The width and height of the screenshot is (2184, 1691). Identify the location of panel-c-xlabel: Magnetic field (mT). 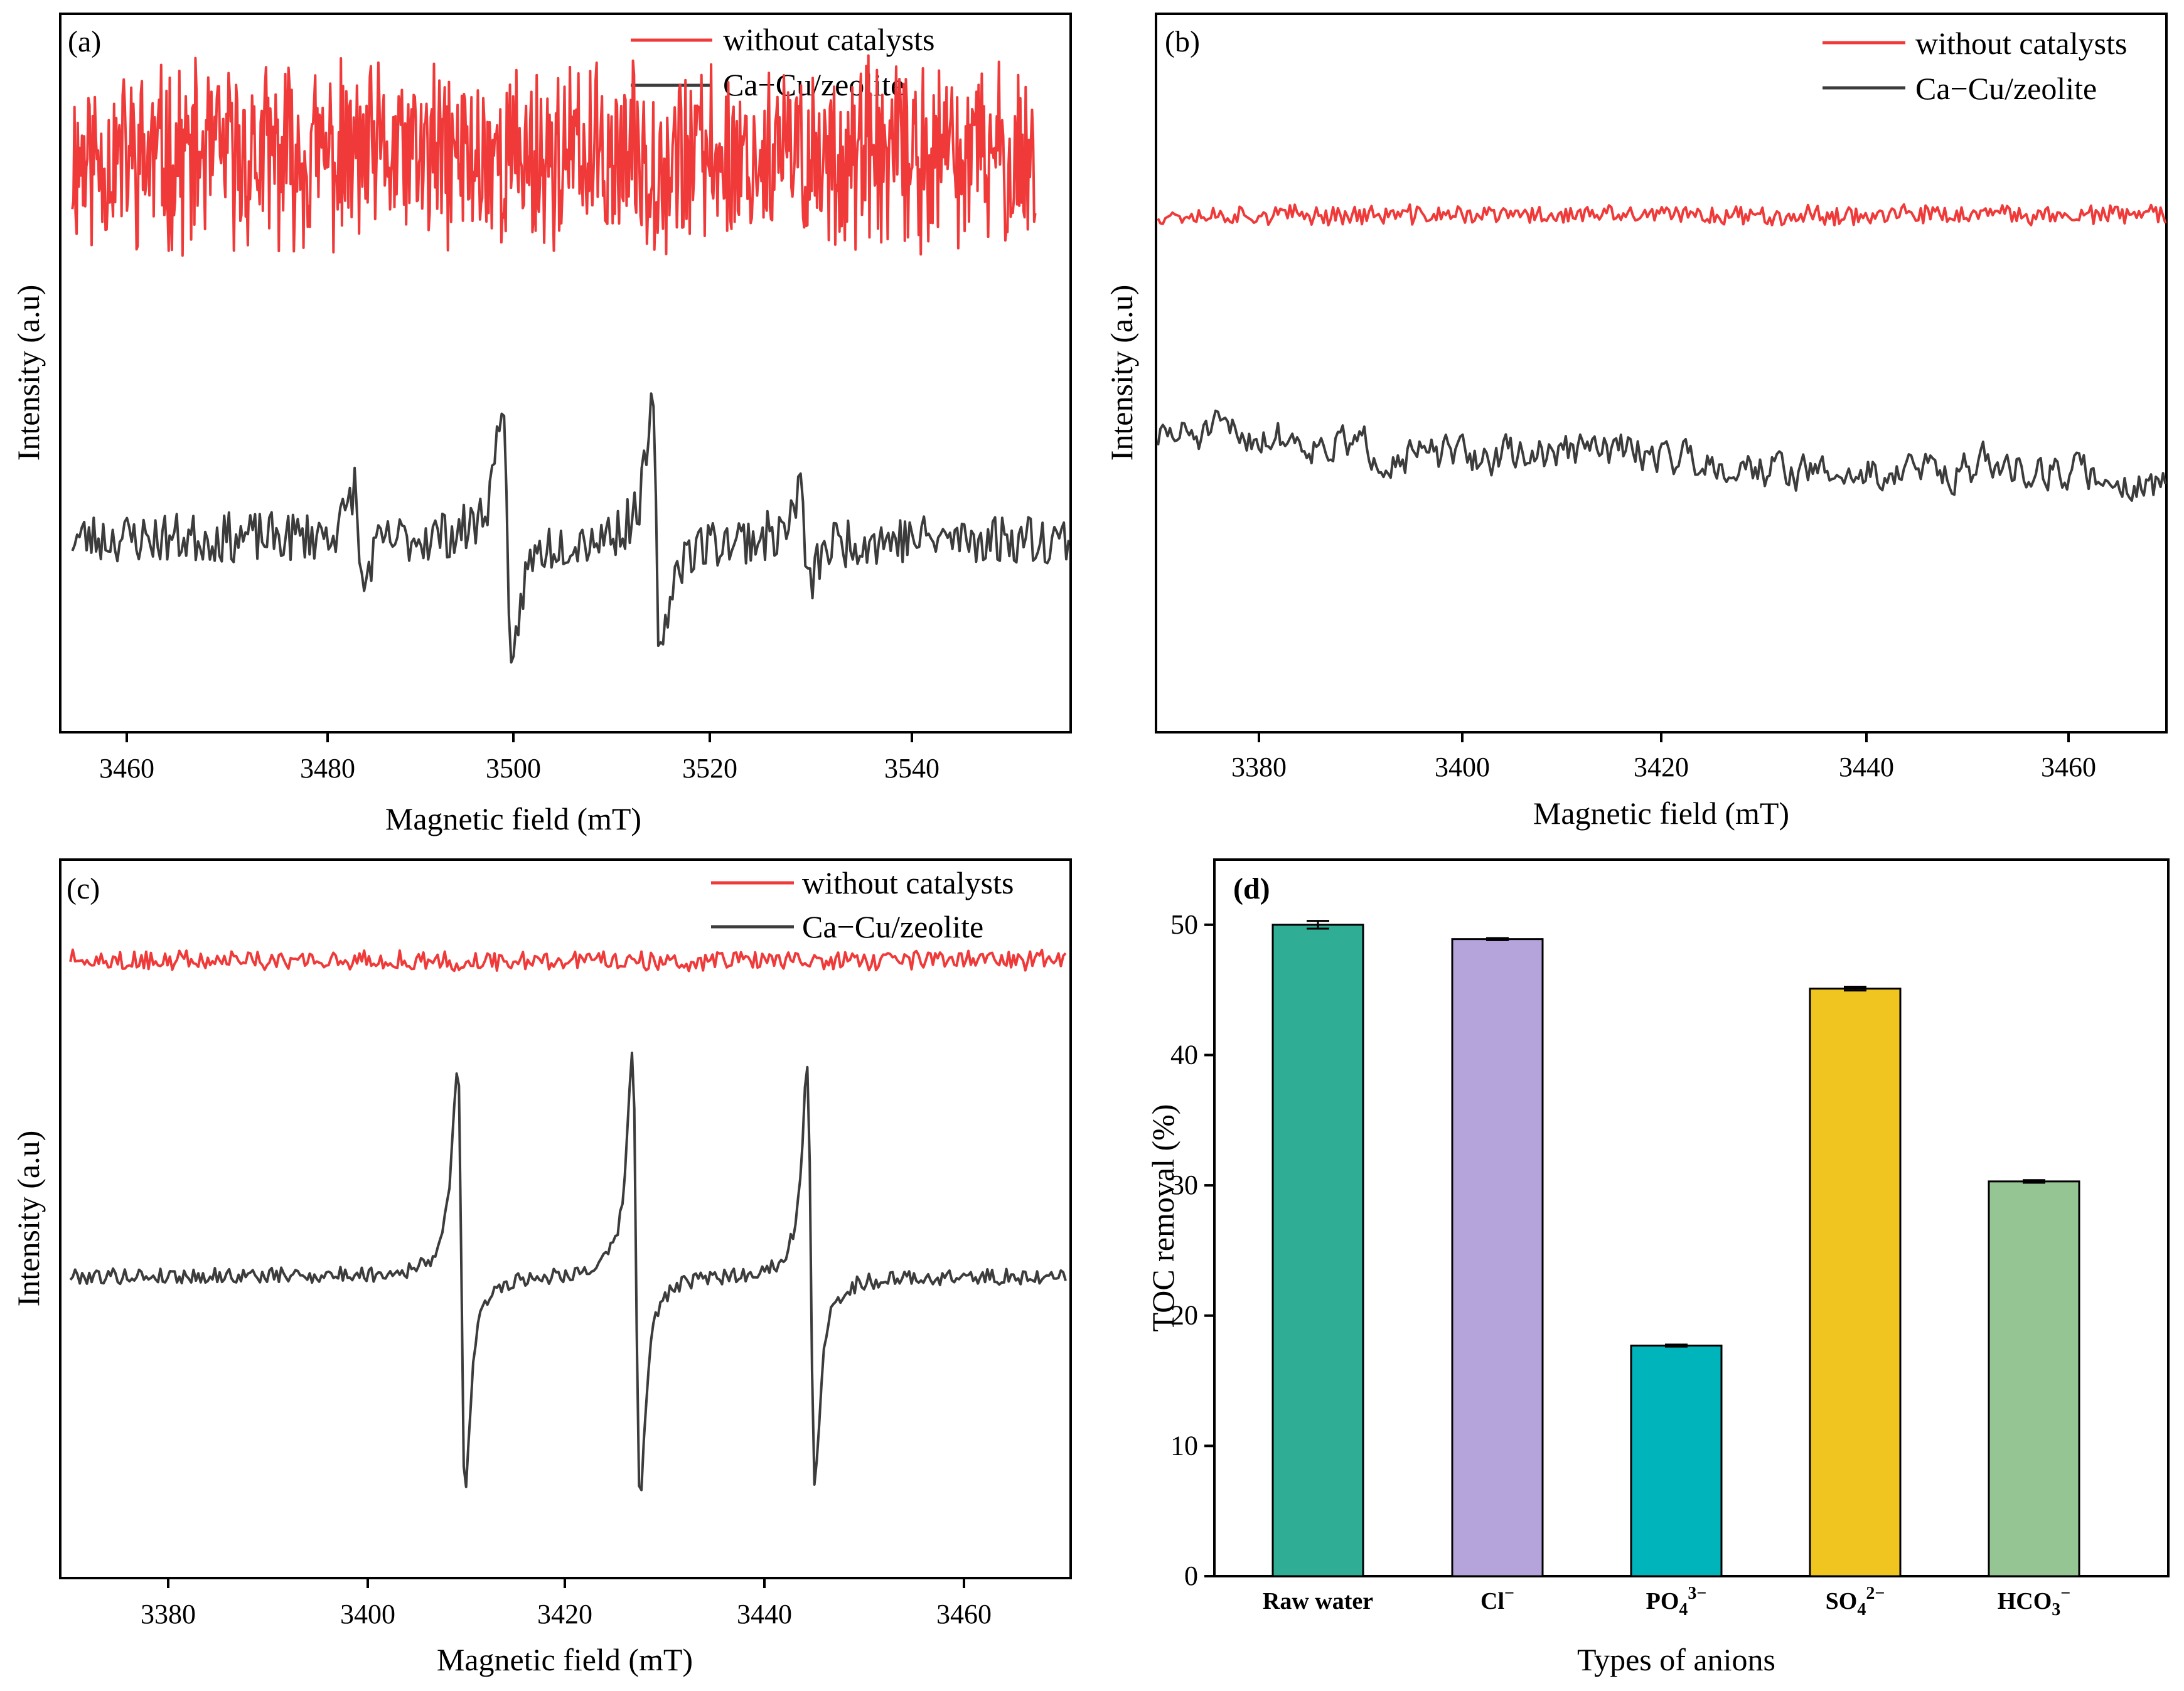
(565, 1660).